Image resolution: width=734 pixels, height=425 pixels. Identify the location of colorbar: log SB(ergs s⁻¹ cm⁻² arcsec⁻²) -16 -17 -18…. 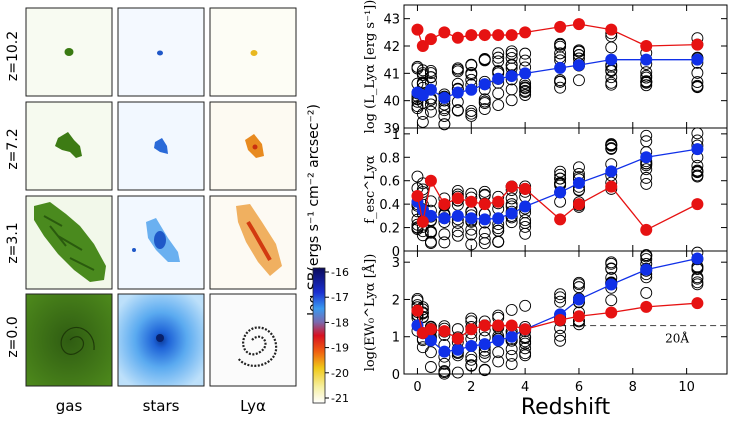
(327, 254).